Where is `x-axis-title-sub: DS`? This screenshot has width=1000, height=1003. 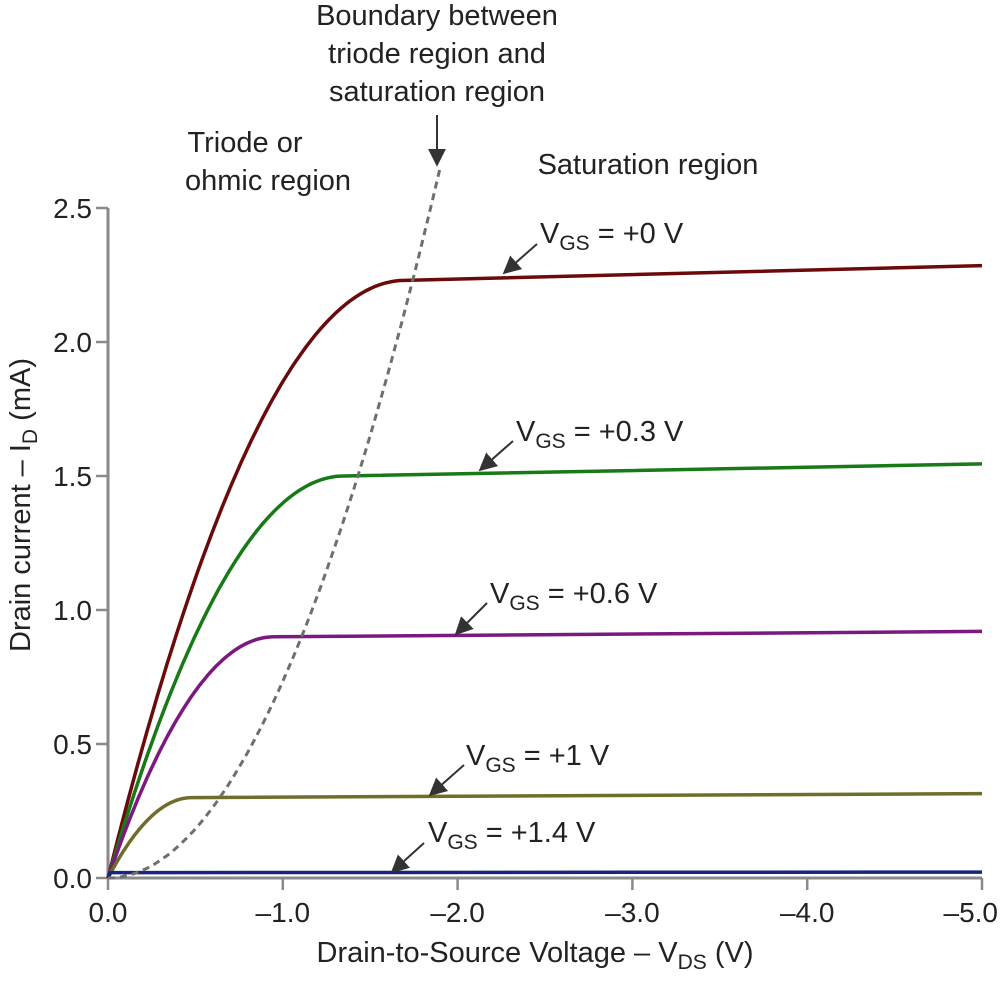
x-axis-title-sub: DS is located at coordinates (692, 962).